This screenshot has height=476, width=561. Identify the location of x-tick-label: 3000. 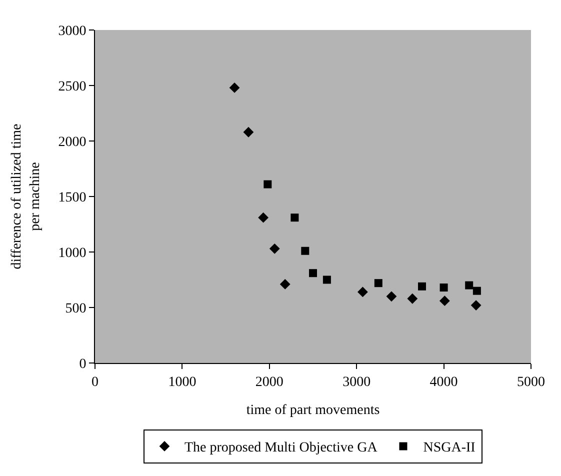
(356, 382).